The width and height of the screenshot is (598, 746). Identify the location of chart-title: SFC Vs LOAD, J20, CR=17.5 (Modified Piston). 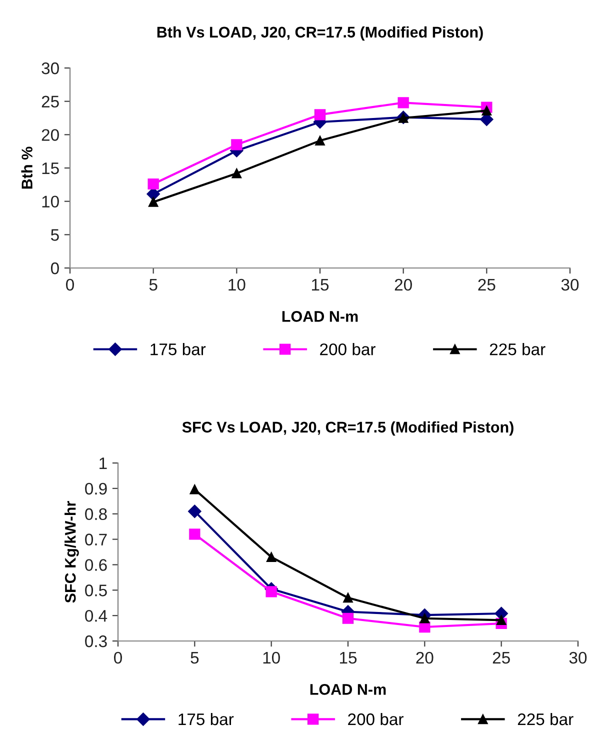
(348, 428).